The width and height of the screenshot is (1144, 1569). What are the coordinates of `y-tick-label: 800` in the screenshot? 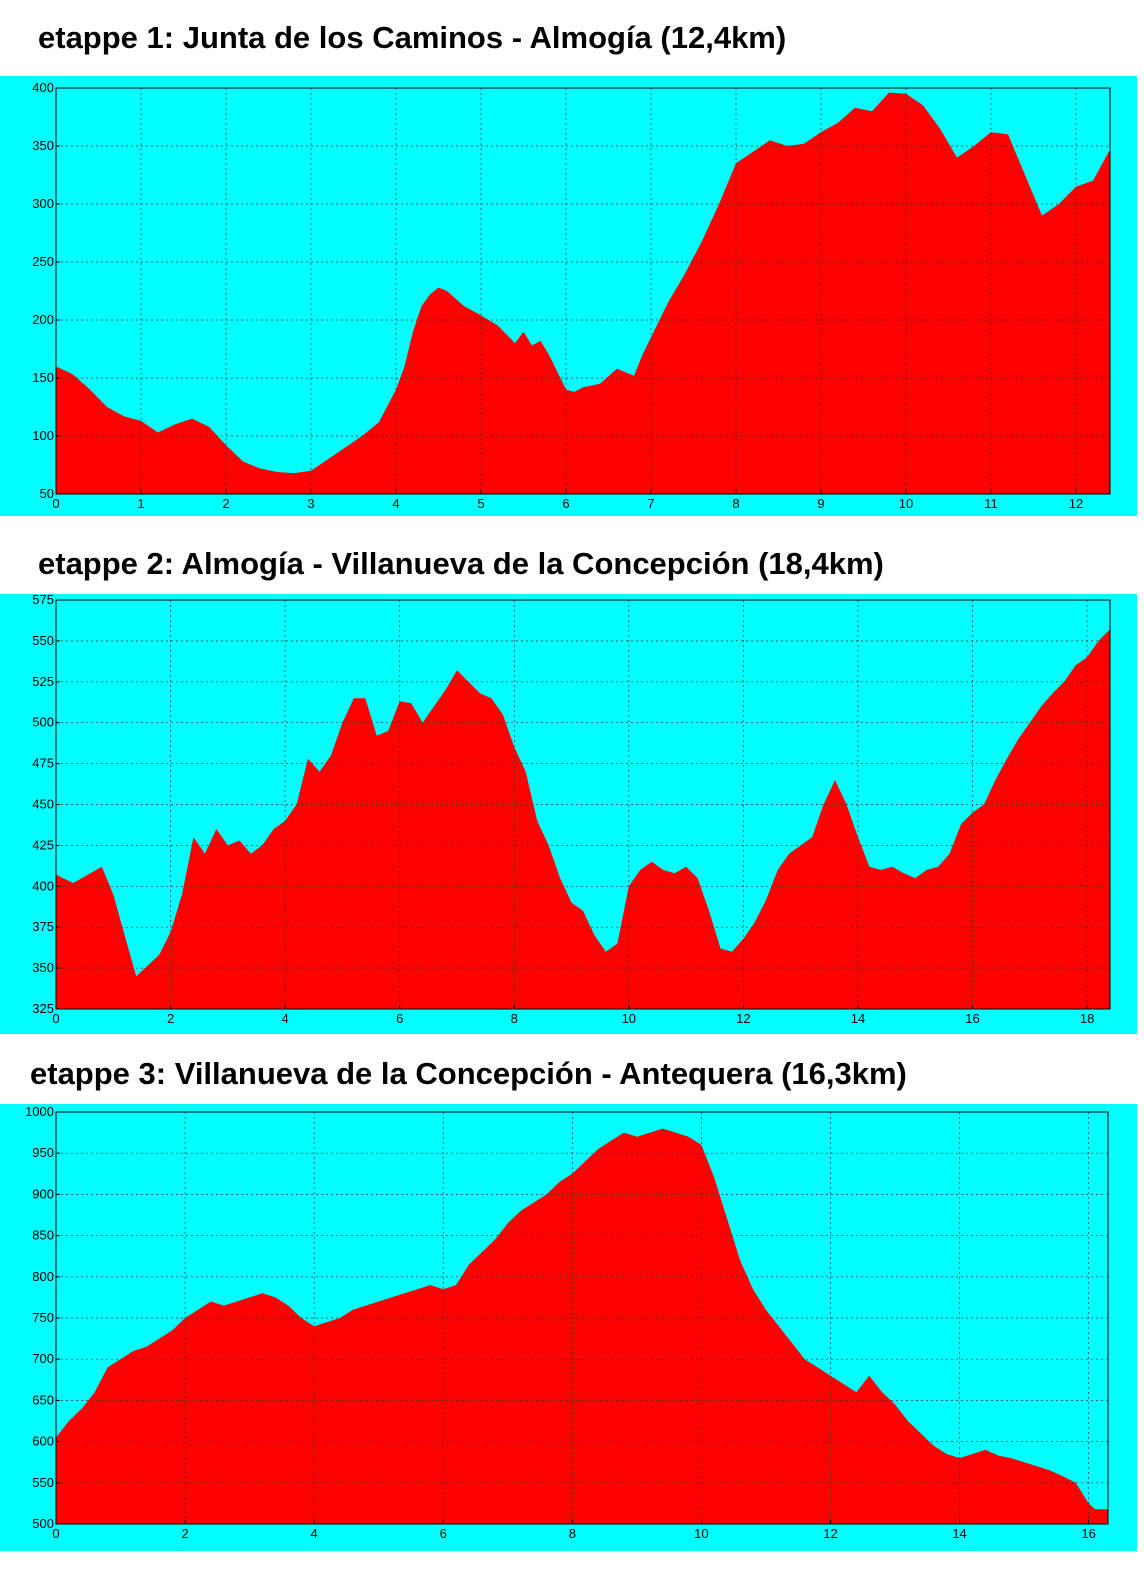 It's located at (43, 1276).